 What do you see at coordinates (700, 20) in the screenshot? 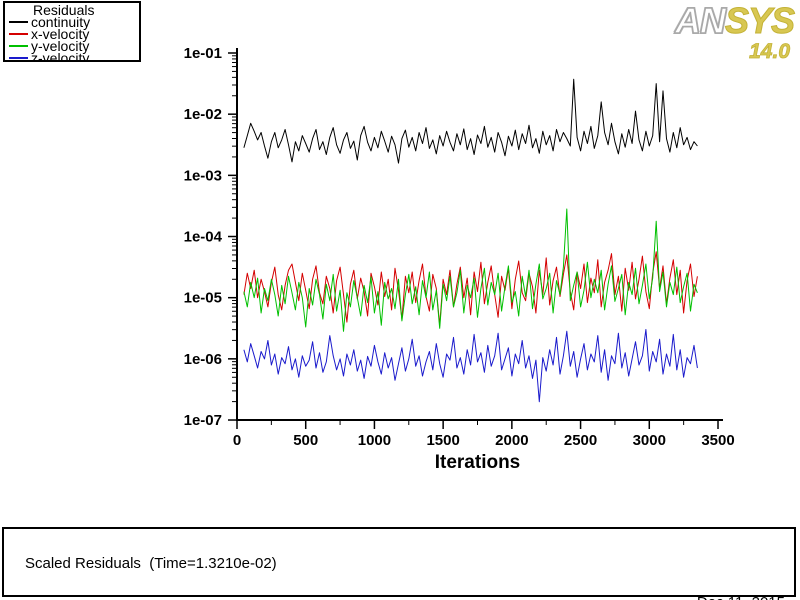
I see `ansys-logo-an: AN` at bounding box center [700, 20].